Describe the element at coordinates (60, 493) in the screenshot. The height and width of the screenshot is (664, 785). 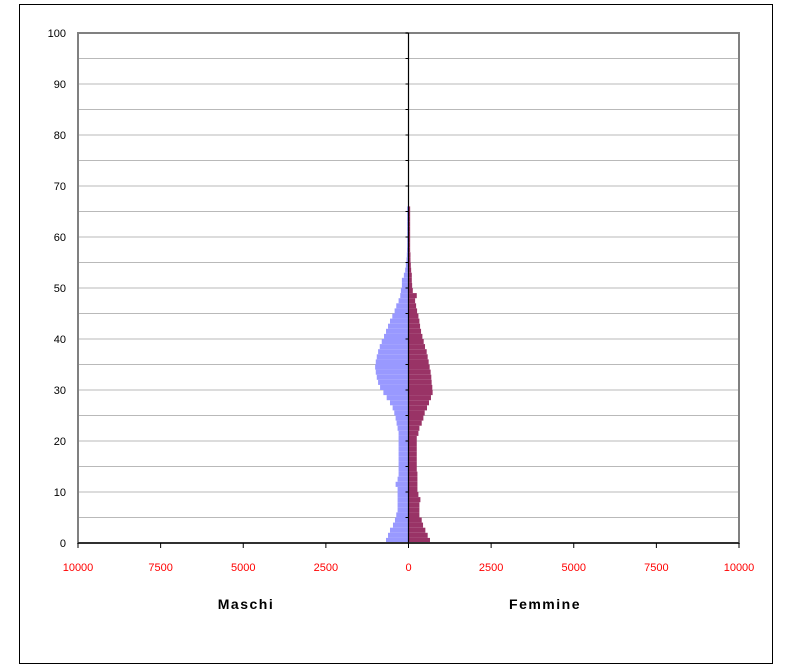
I see `y-tick-label: 10` at that location.